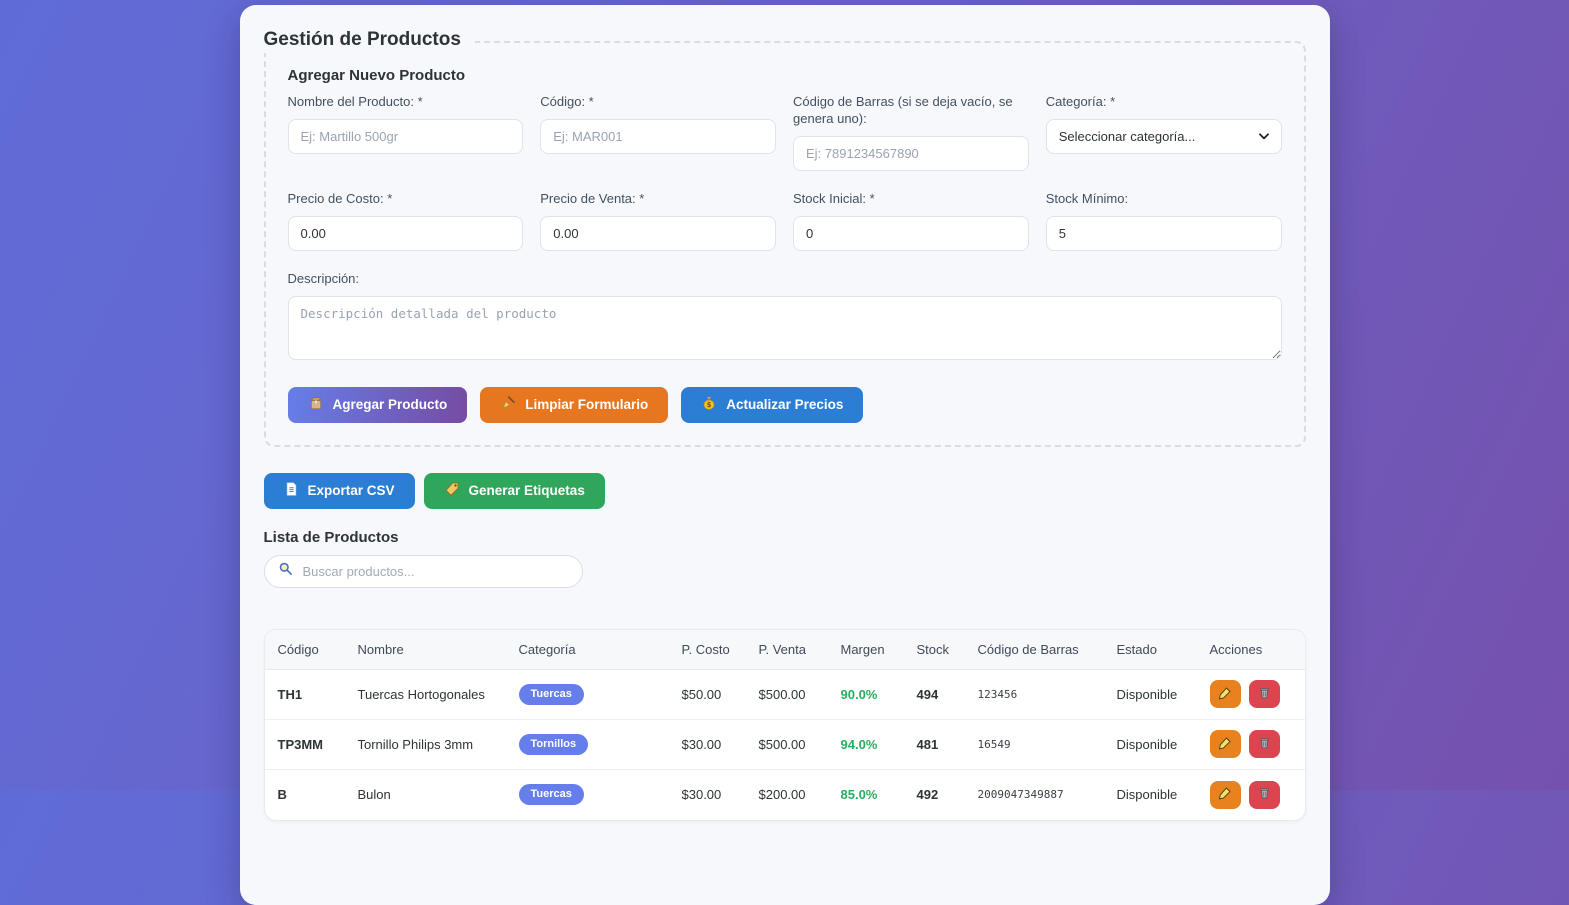  What do you see at coordinates (1020, 795) in the screenshot?
I see `barcode-cell: 2009047349887` at bounding box center [1020, 795].